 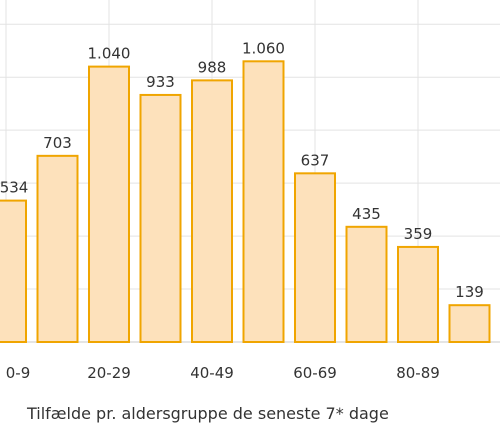 I want to click on data-label-20-29: 1.040, so click(x=109, y=54).